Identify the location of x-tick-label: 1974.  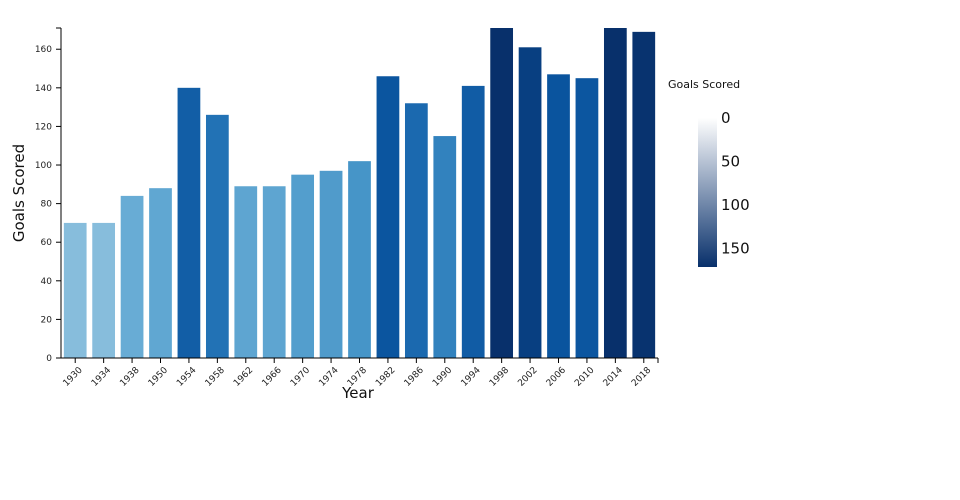
(328, 376).